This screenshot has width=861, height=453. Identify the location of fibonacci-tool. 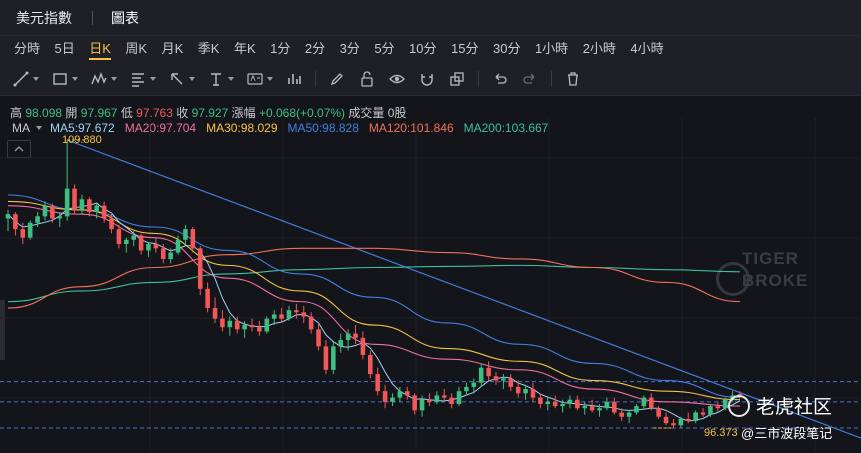
(142, 79).